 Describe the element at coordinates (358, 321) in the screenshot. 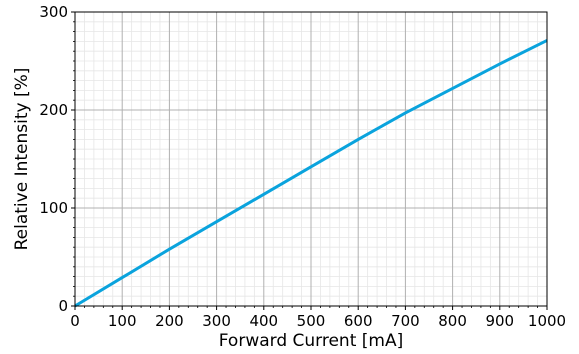

I see `x-tick-label: 600` at that location.